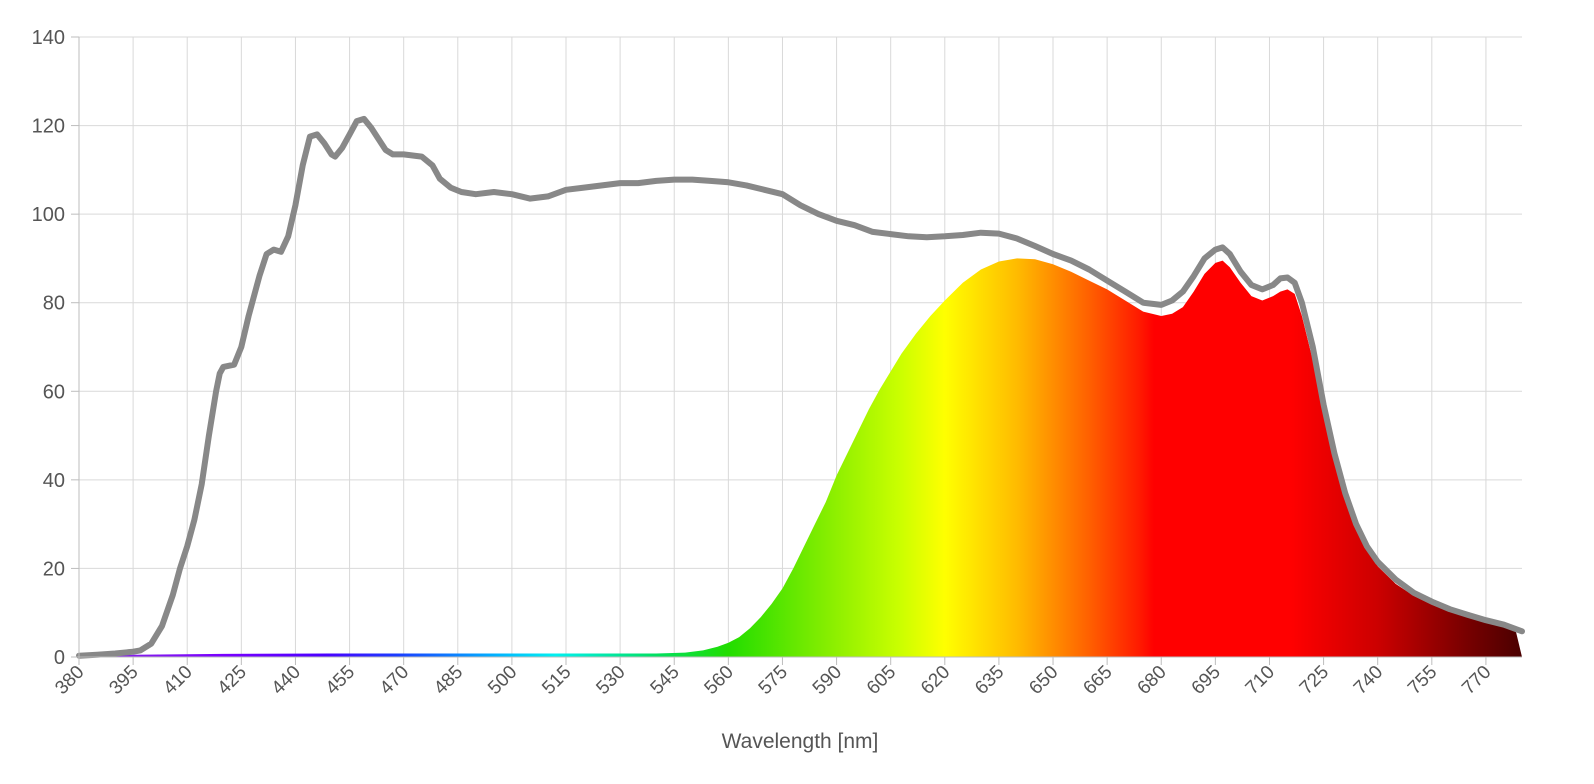 Image resolution: width=1594 pixels, height=784 pixels. What do you see at coordinates (1422, 680) in the screenshot?
I see `x-tick-label: 755` at bounding box center [1422, 680].